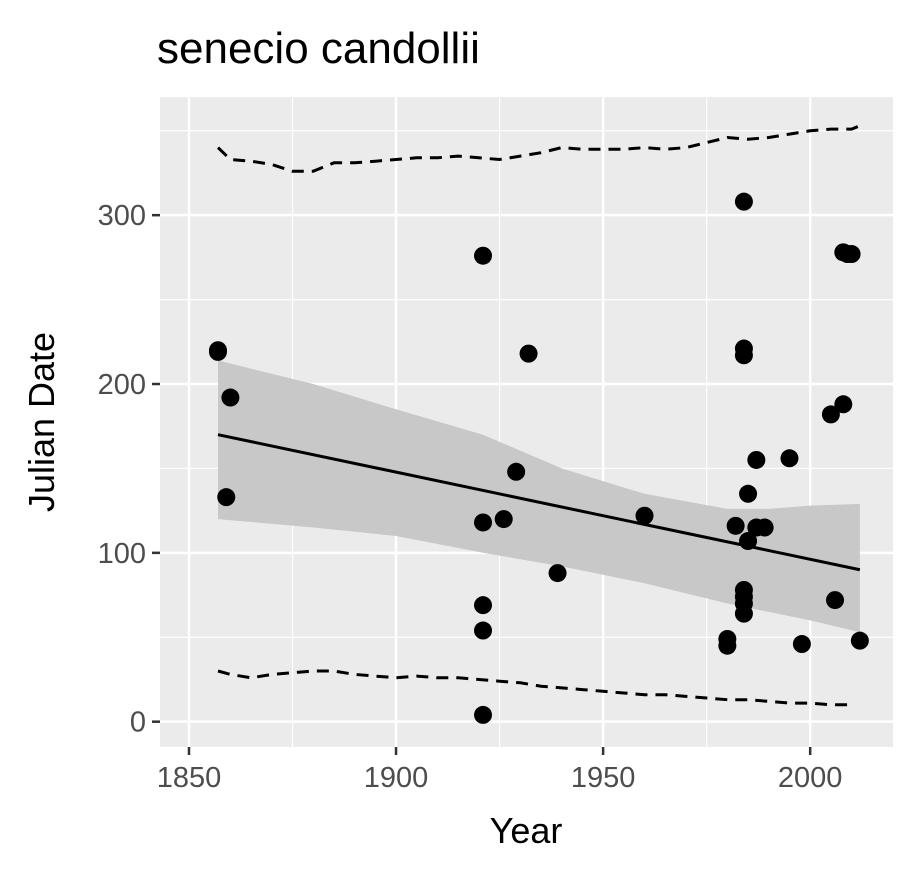 Image resolution: width=915 pixels, height=877 pixels. I want to click on upper-dashed-line, so click(538, 148).